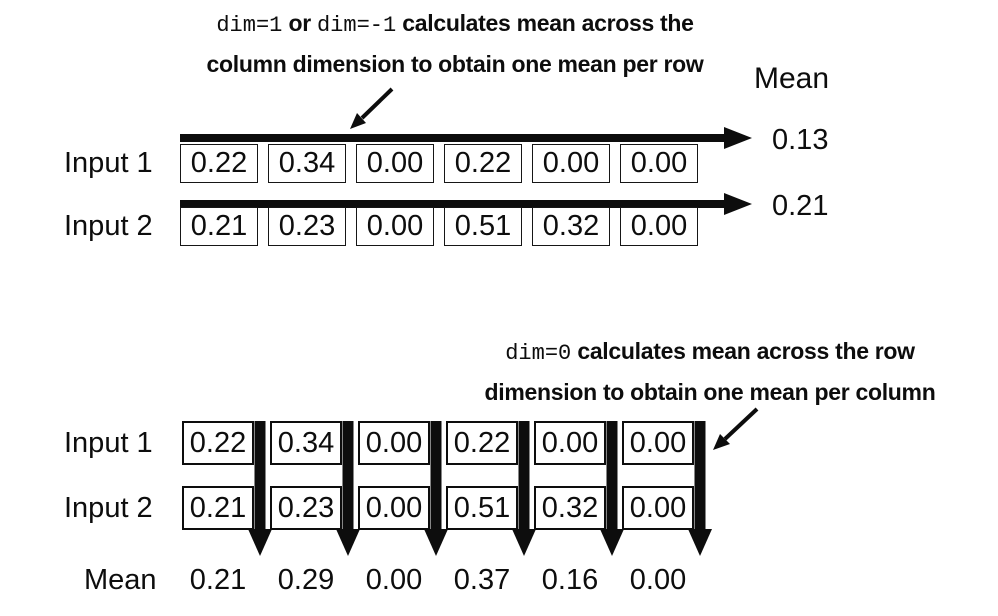  I want to click on top-input1-row: 0.22 0.34 0.00 0.22 0.00 0.00, so click(439, 163).